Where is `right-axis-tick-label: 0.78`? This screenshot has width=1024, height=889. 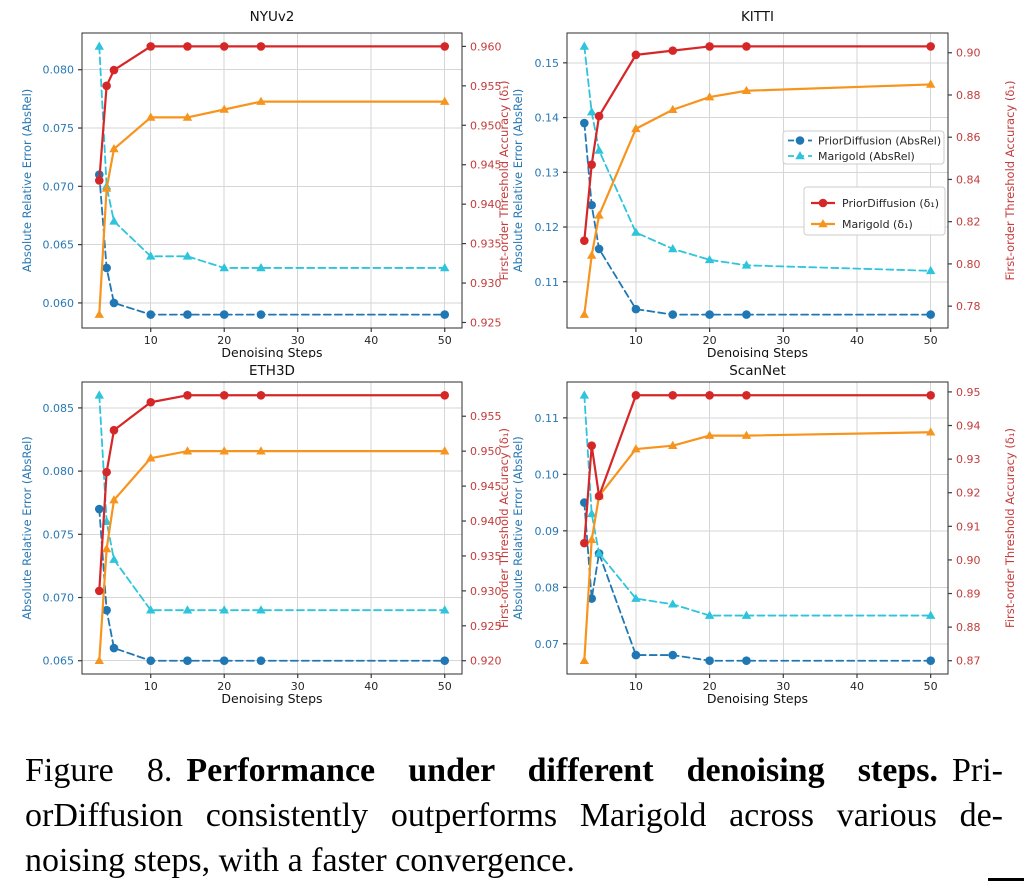
right-axis-tick-label: 0.78 is located at coordinates (968, 306).